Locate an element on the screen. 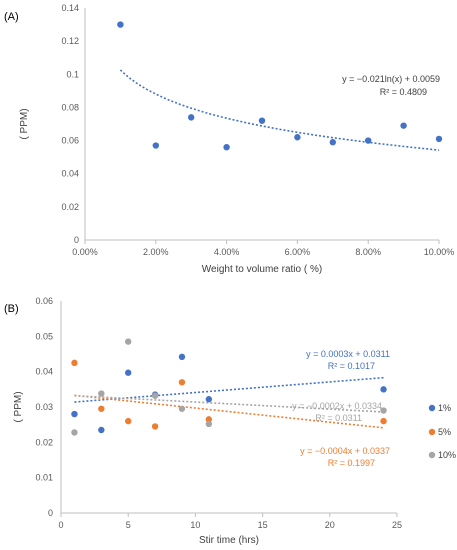 The width and height of the screenshot is (457, 550). x-tick-label: 10 is located at coordinates (195, 525).